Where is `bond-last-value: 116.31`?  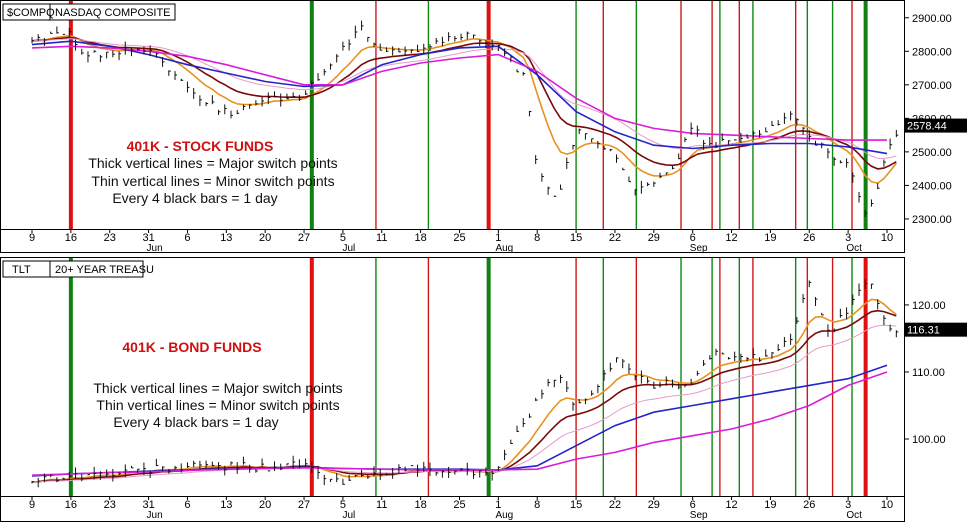
bond-last-value: 116.31 is located at coordinates (923, 331).